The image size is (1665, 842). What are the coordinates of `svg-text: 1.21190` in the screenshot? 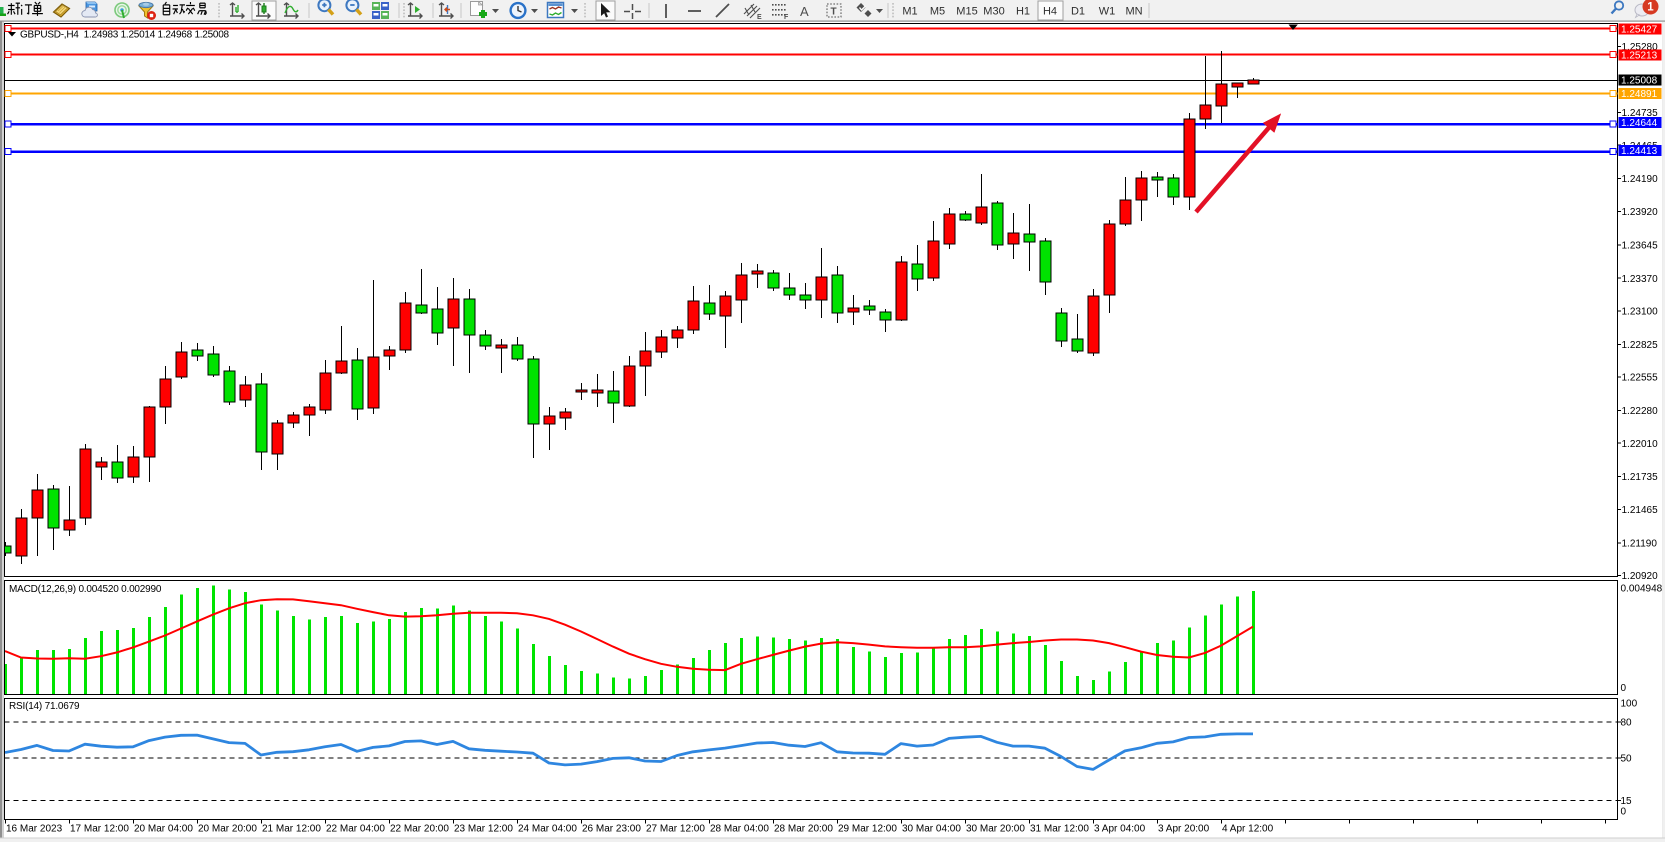 It's located at (1640, 543).